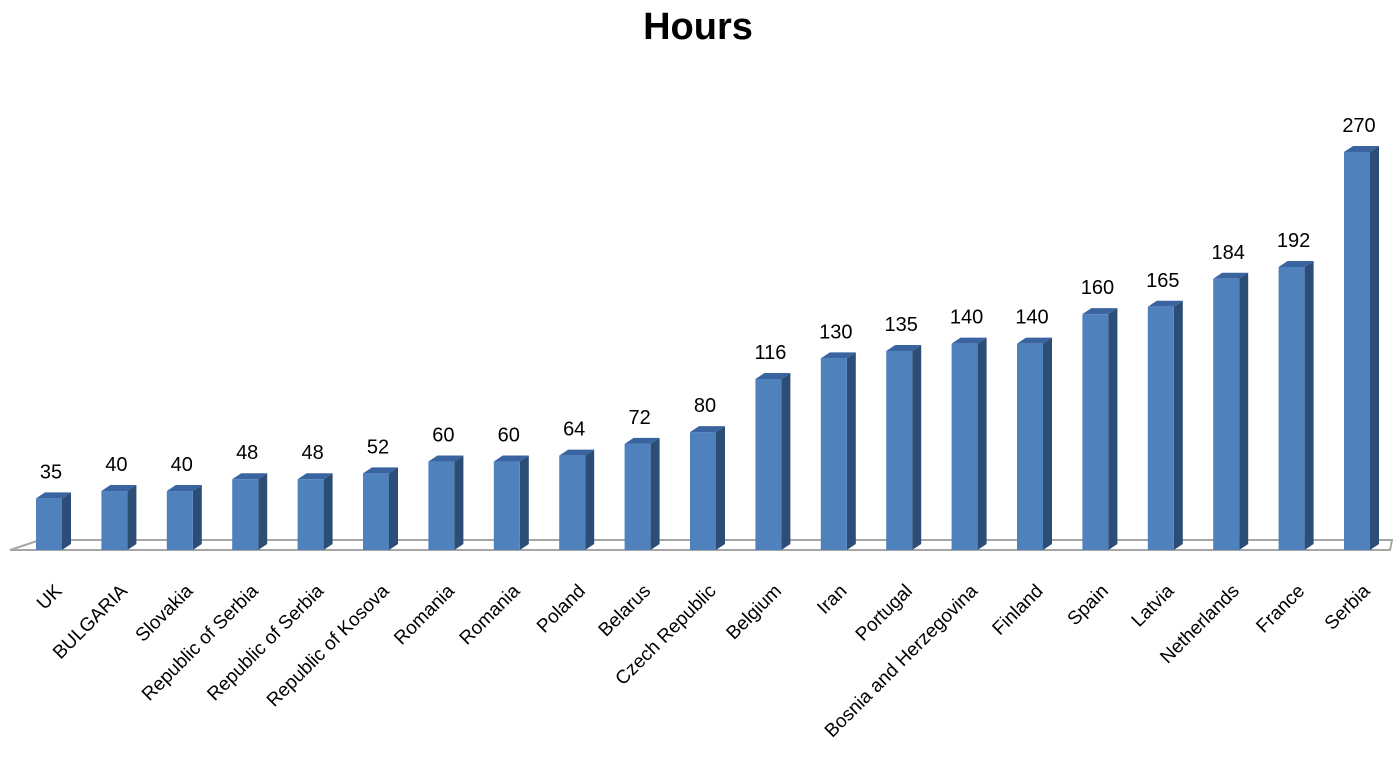 The width and height of the screenshot is (1396, 782). I want to click on x-tick-label: Serbia, so click(1348, 607).